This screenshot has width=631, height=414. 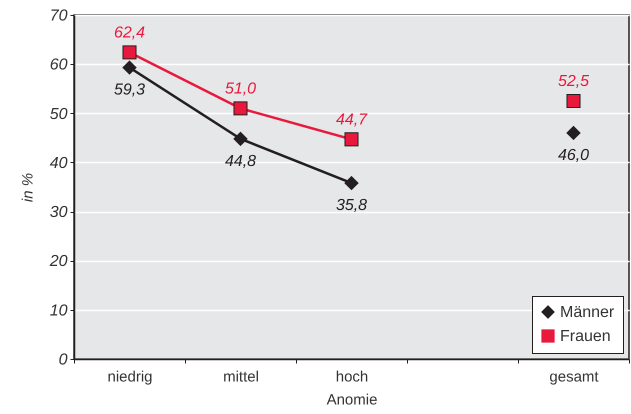 I want to click on y-tick-label: 20, so click(x=58, y=261).